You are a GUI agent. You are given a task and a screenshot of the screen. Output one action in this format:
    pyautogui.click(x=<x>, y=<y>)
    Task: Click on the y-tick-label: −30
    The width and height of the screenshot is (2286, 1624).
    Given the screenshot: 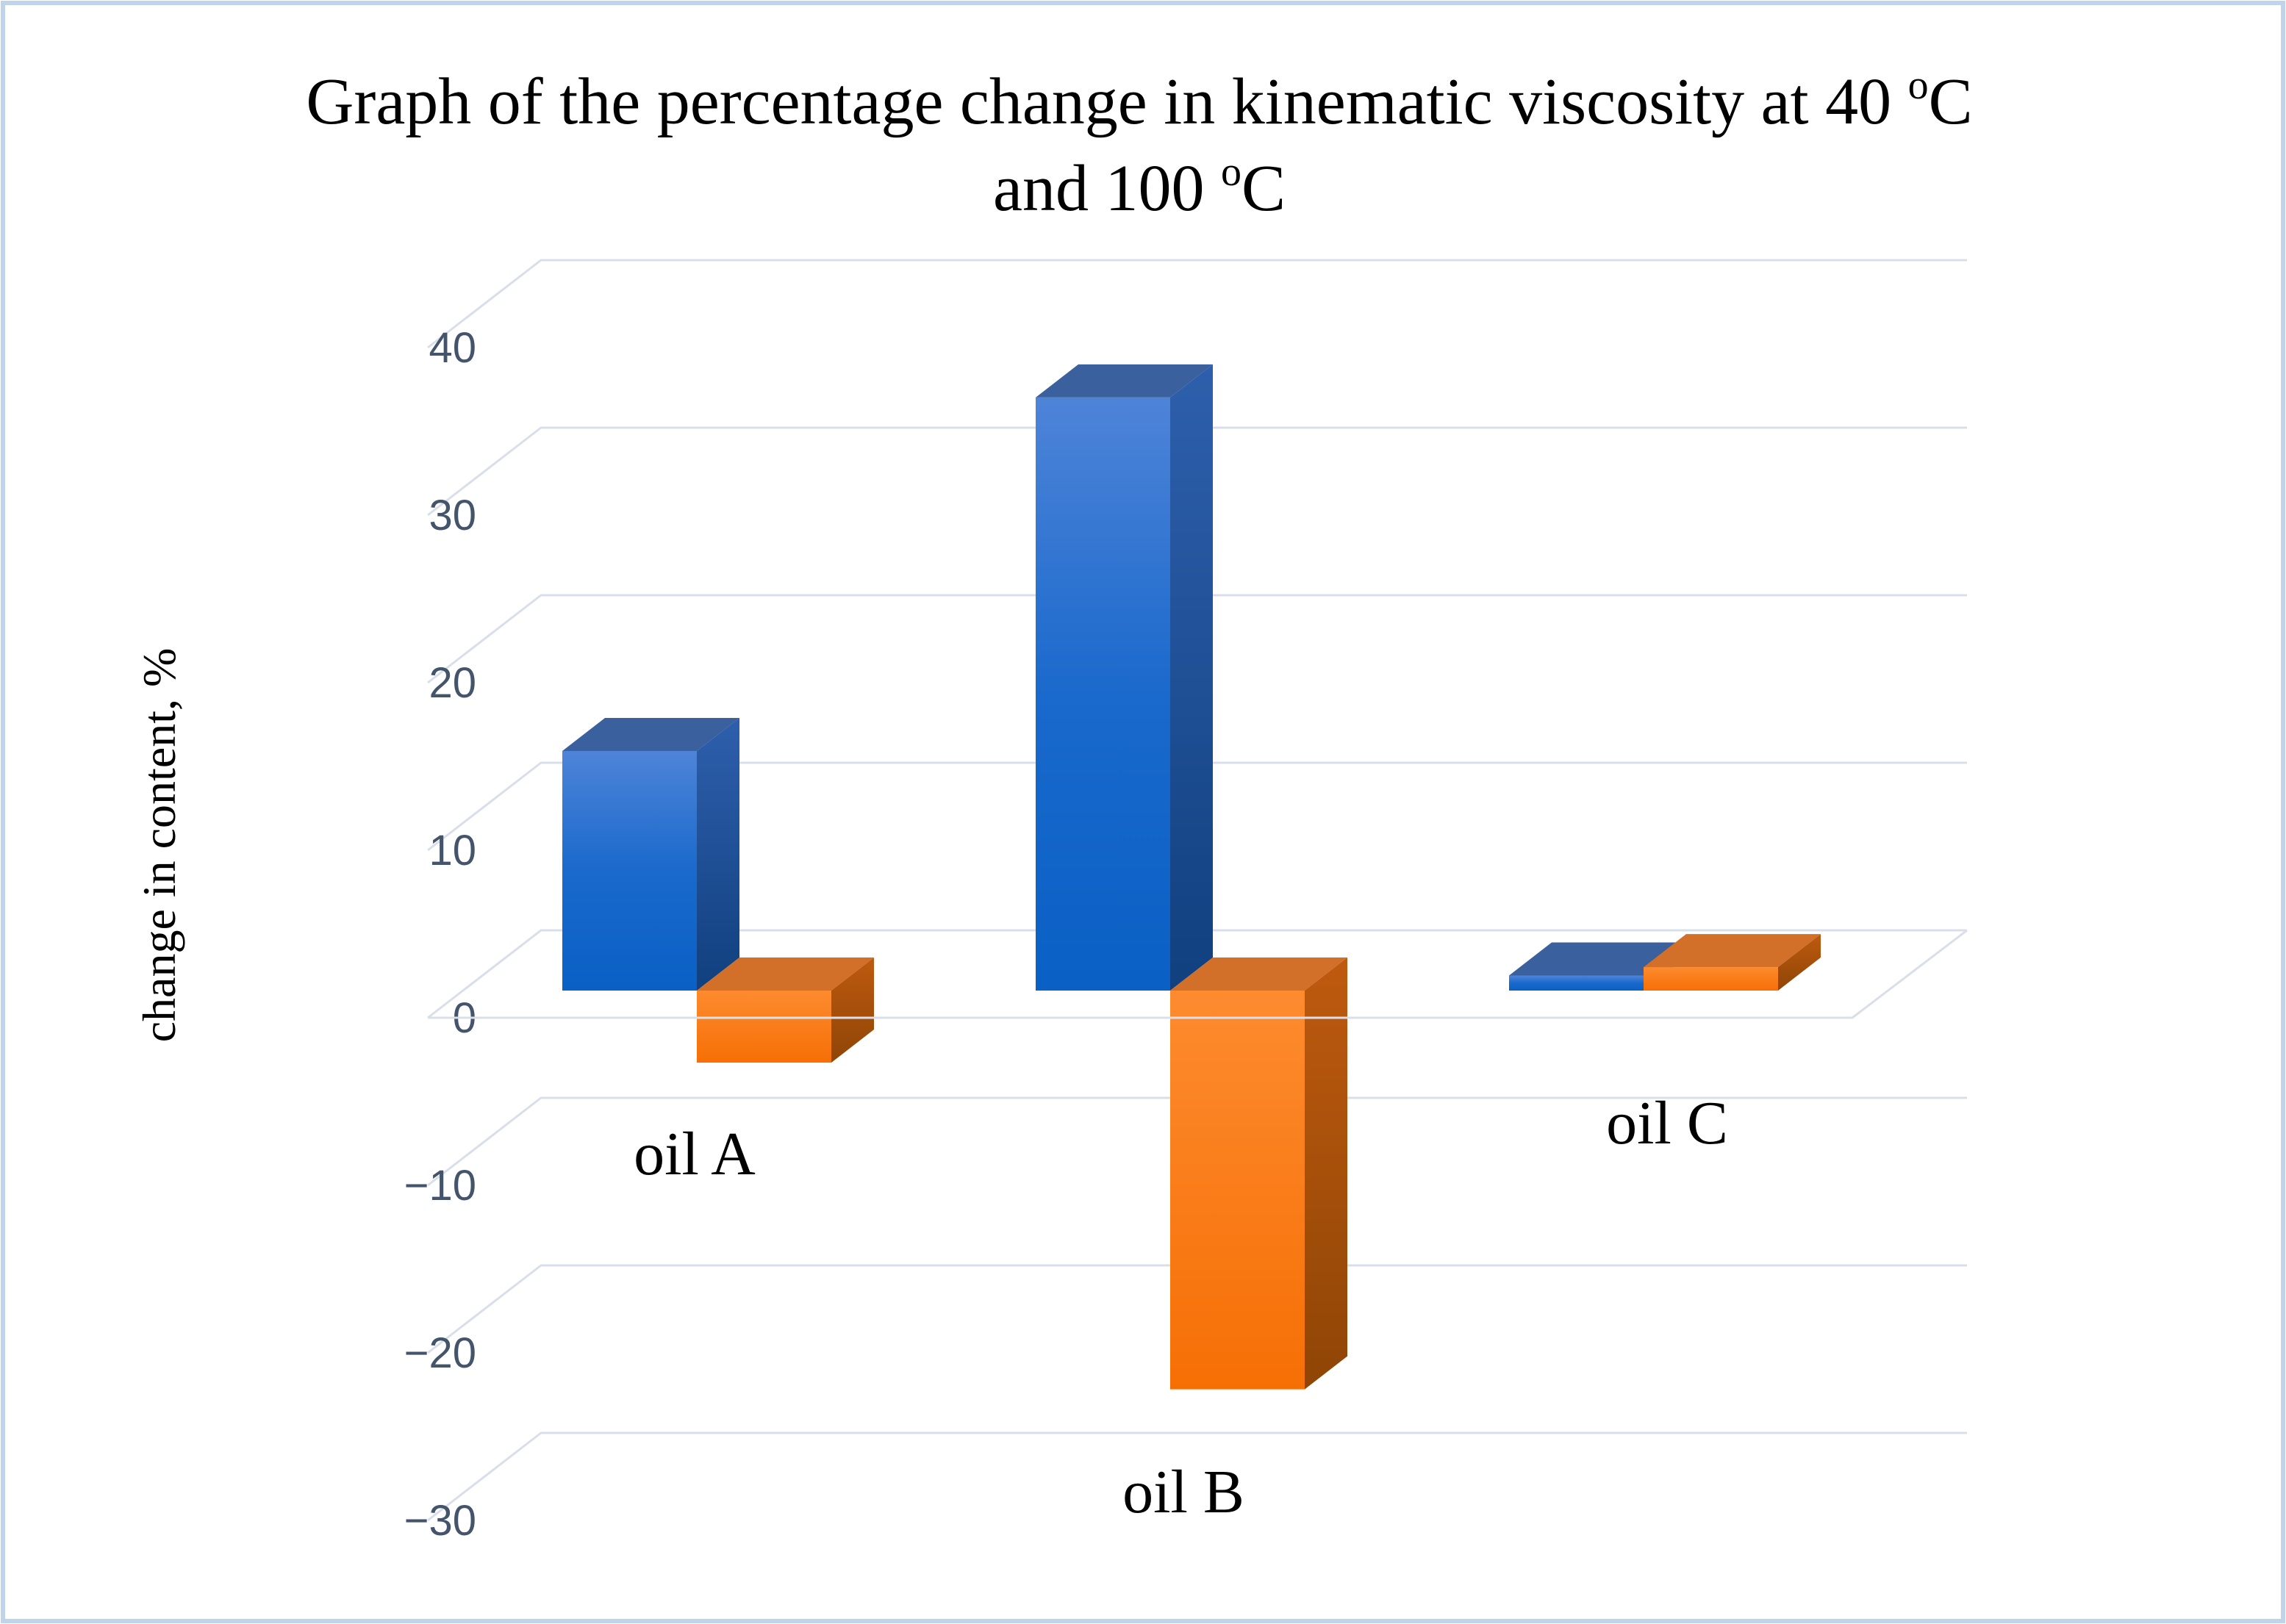 What is the action you would take?
    pyautogui.click(x=440, y=1521)
    